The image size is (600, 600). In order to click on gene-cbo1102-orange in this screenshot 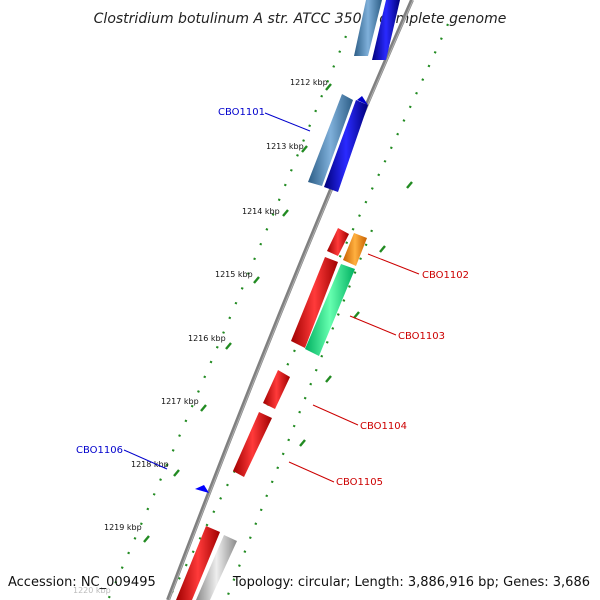, I will do `click(355, 249)`.